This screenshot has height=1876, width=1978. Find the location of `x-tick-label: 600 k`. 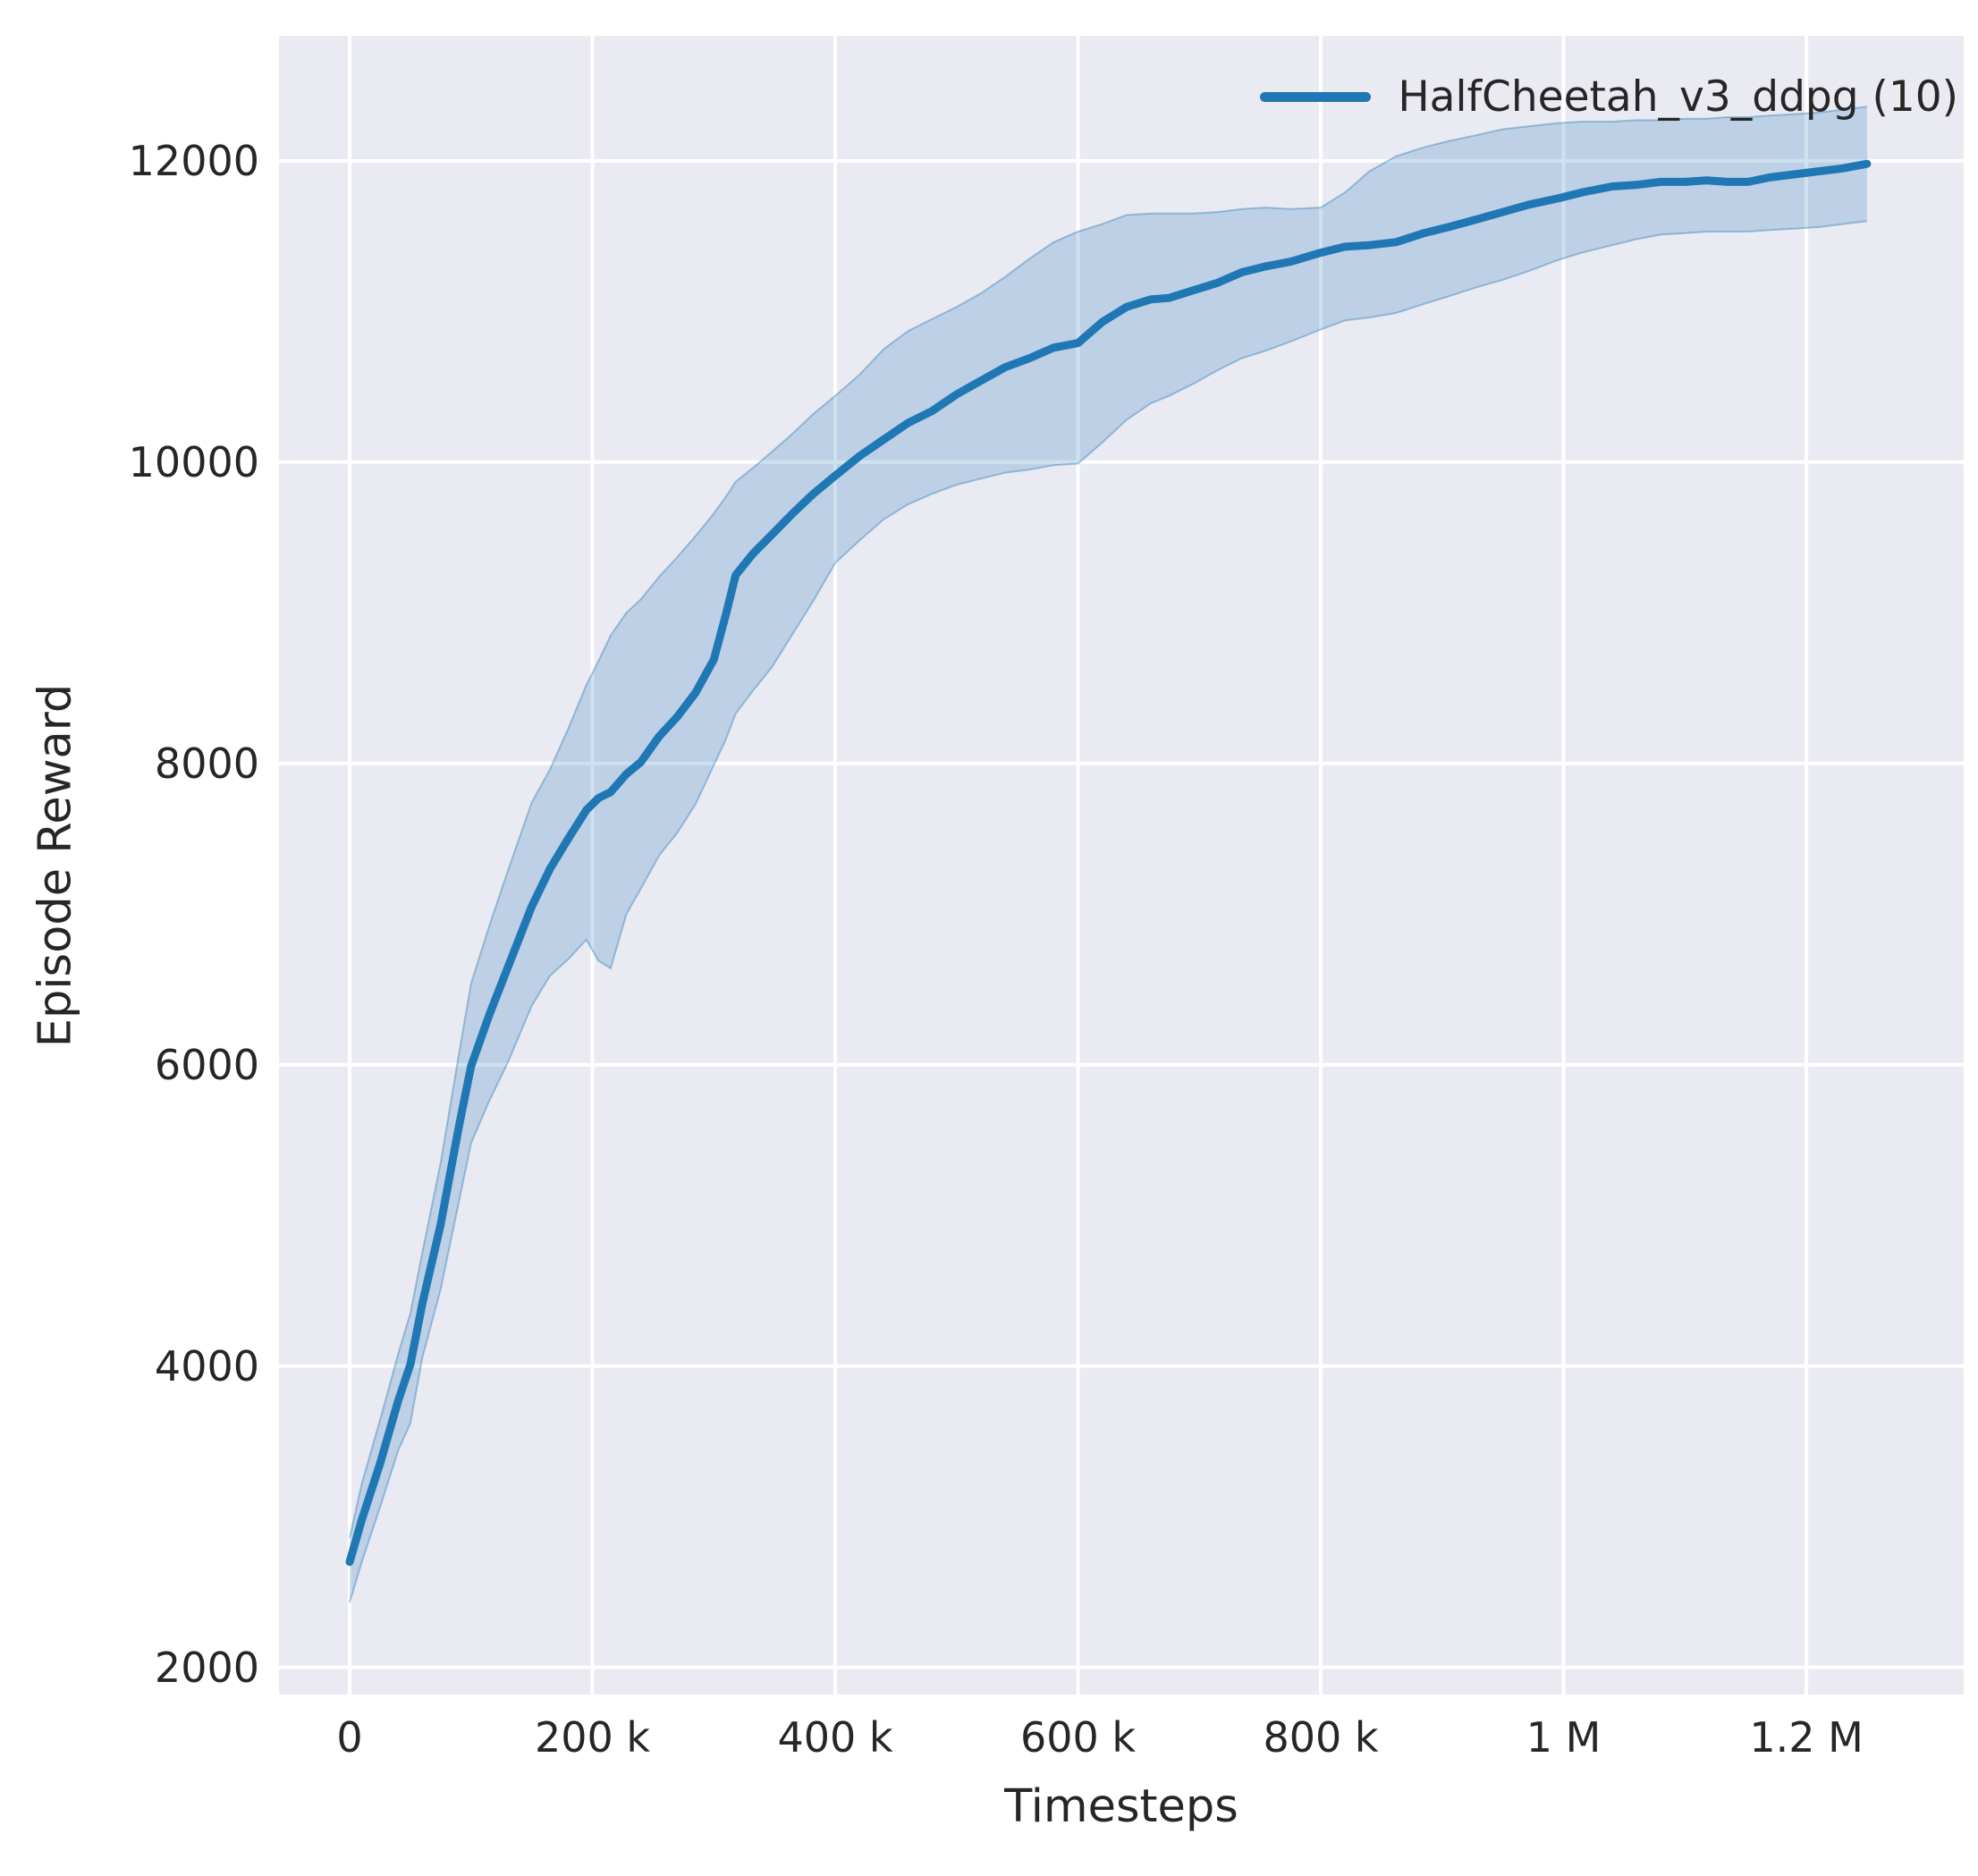

x-tick-label: 600 k is located at coordinates (1078, 1737).